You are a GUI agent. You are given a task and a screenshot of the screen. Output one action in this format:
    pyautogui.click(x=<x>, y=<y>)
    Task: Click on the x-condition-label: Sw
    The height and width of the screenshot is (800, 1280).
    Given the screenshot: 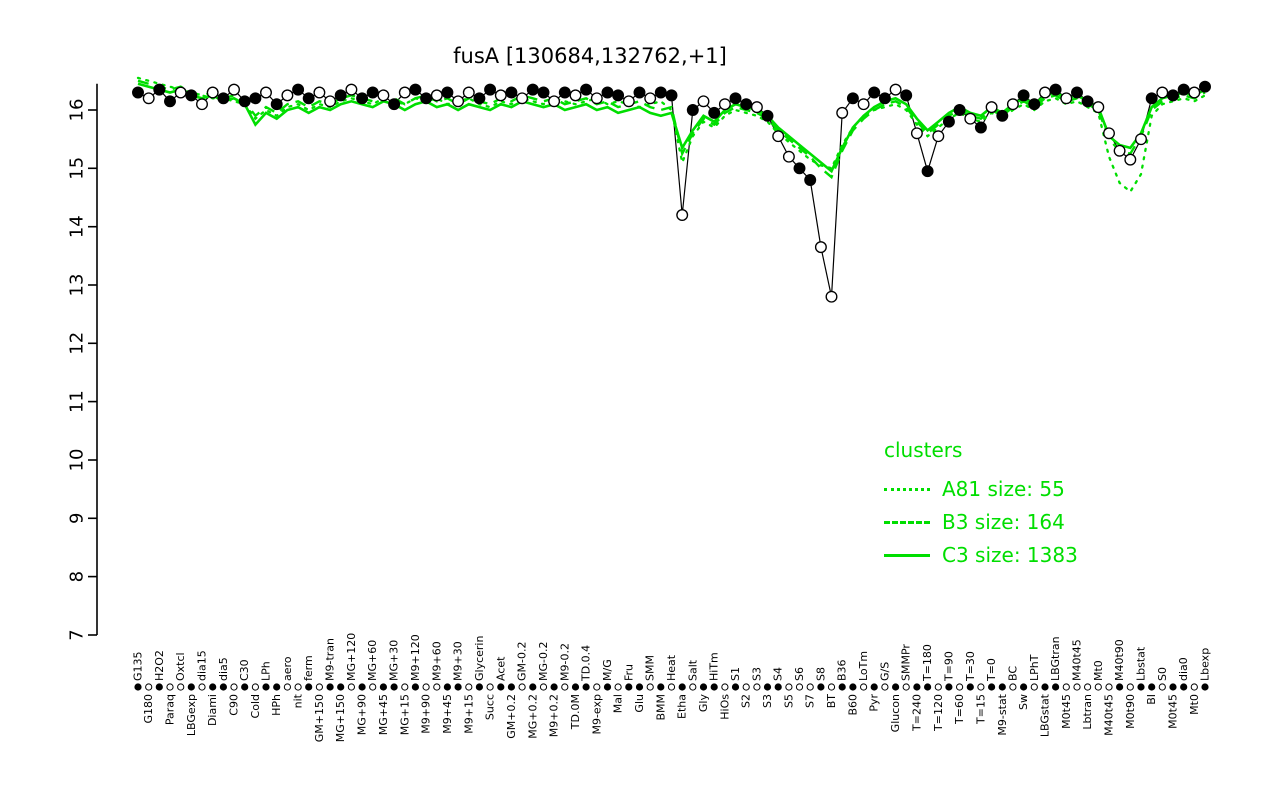 What is the action you would take?
    pyautogui.click(x=1023, y=702)
    